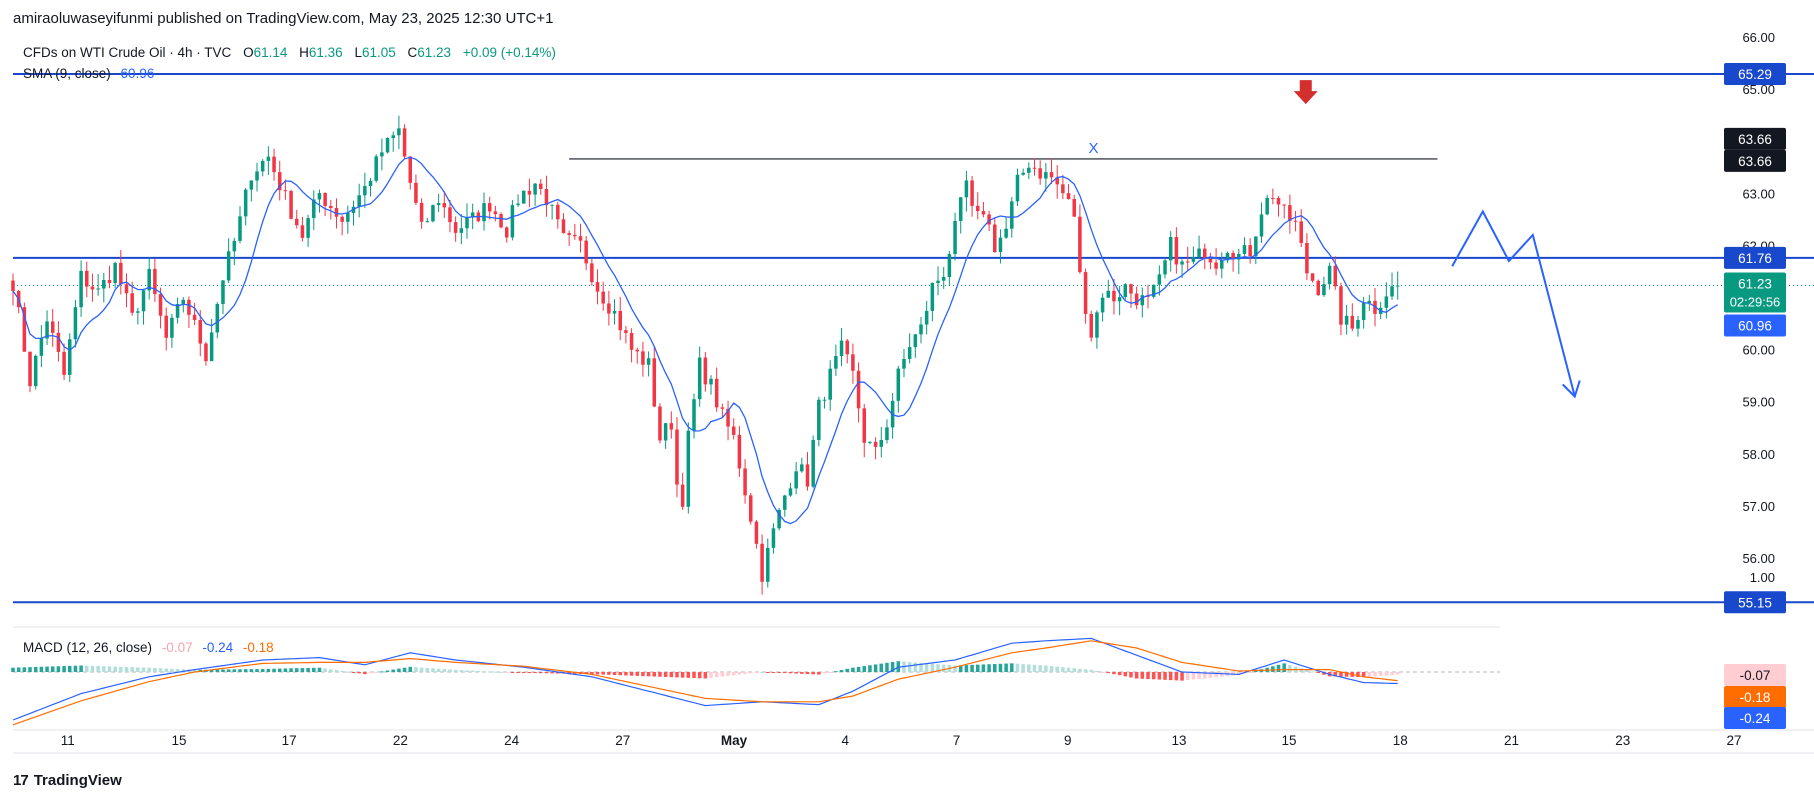 The height and width of the screenshot is (803, 1814). I want to click on macd-signal-price-label-bg, so click(1755, 697).